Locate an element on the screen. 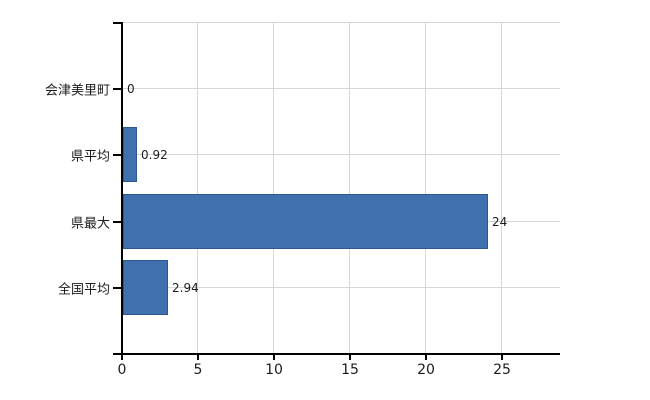 This screenshot has height=400, width=650. value-label: 24 is located at coordinates (500, 222).